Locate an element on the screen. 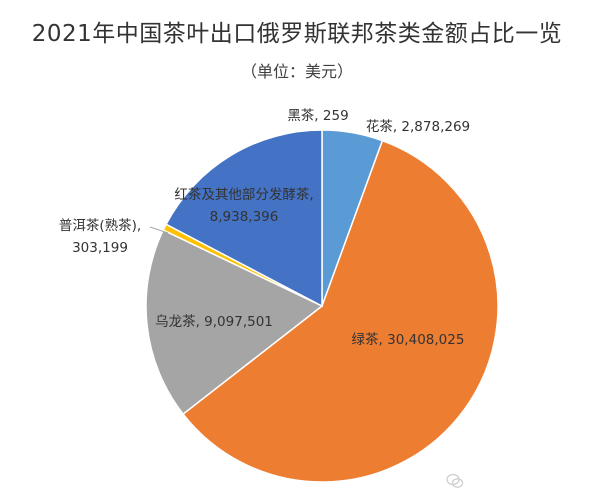 The height and width of the screenshot is (500, 594). slice-label: 红茶及其他部分发酵茶, 8,938,396 is located at coordinates (243, 206).